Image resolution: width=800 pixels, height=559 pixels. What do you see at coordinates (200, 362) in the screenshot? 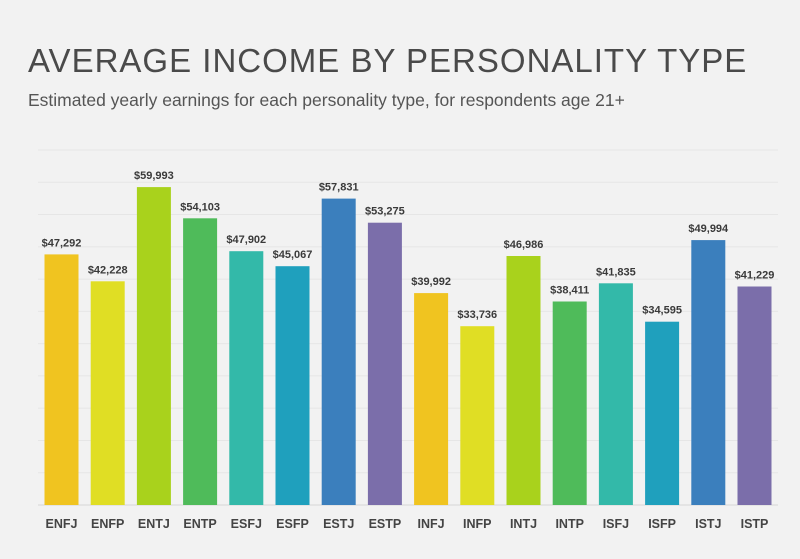
I see `bar-entp` at bounding box center [200, 362].